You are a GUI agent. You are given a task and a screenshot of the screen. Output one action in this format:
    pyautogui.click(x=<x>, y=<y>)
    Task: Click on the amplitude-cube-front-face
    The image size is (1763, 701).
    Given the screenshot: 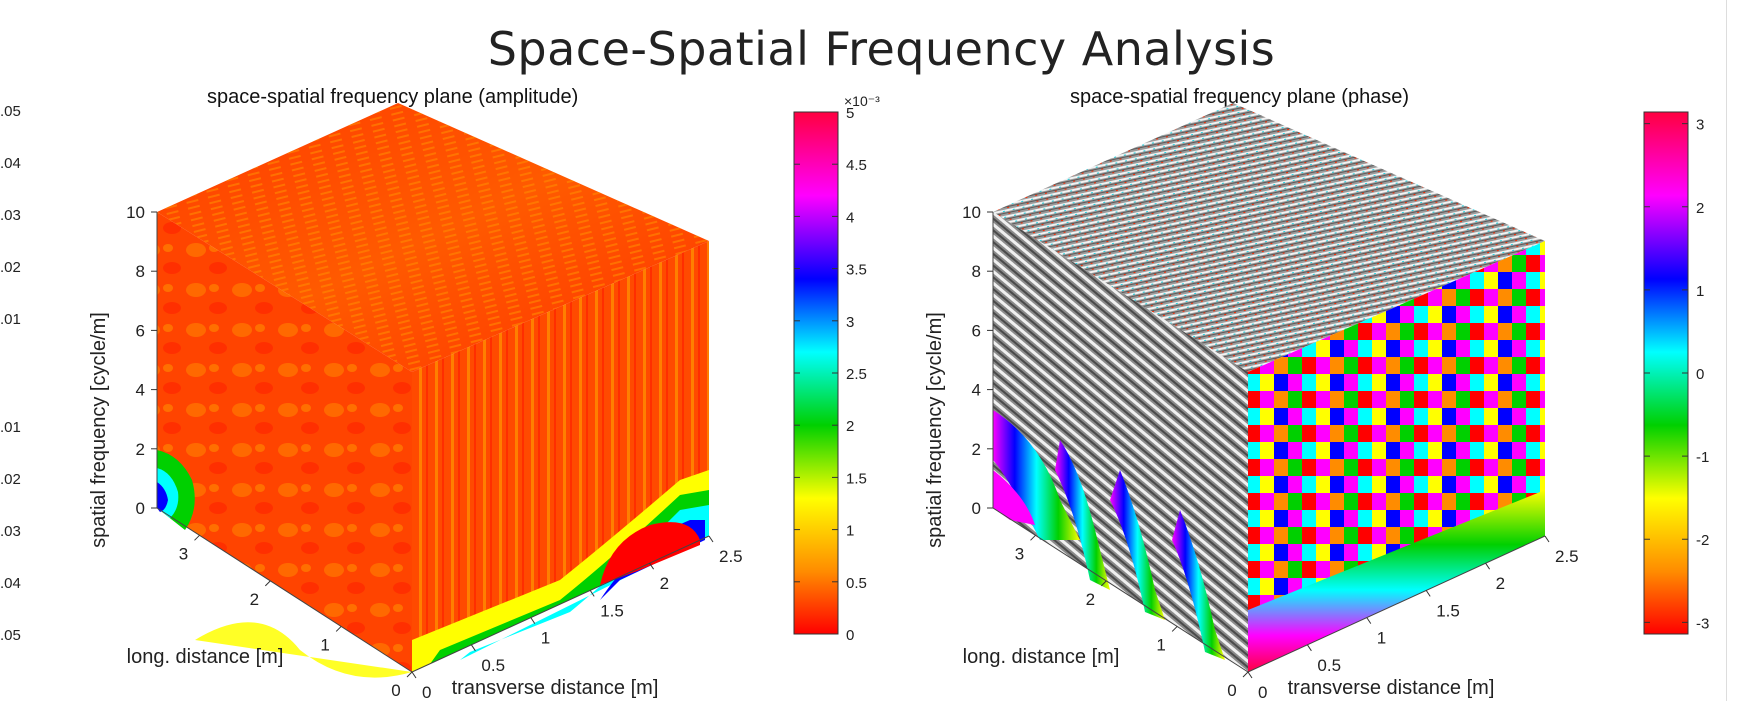 What is the action you would take?
    pyautogui.click(x=284, y=442)
    